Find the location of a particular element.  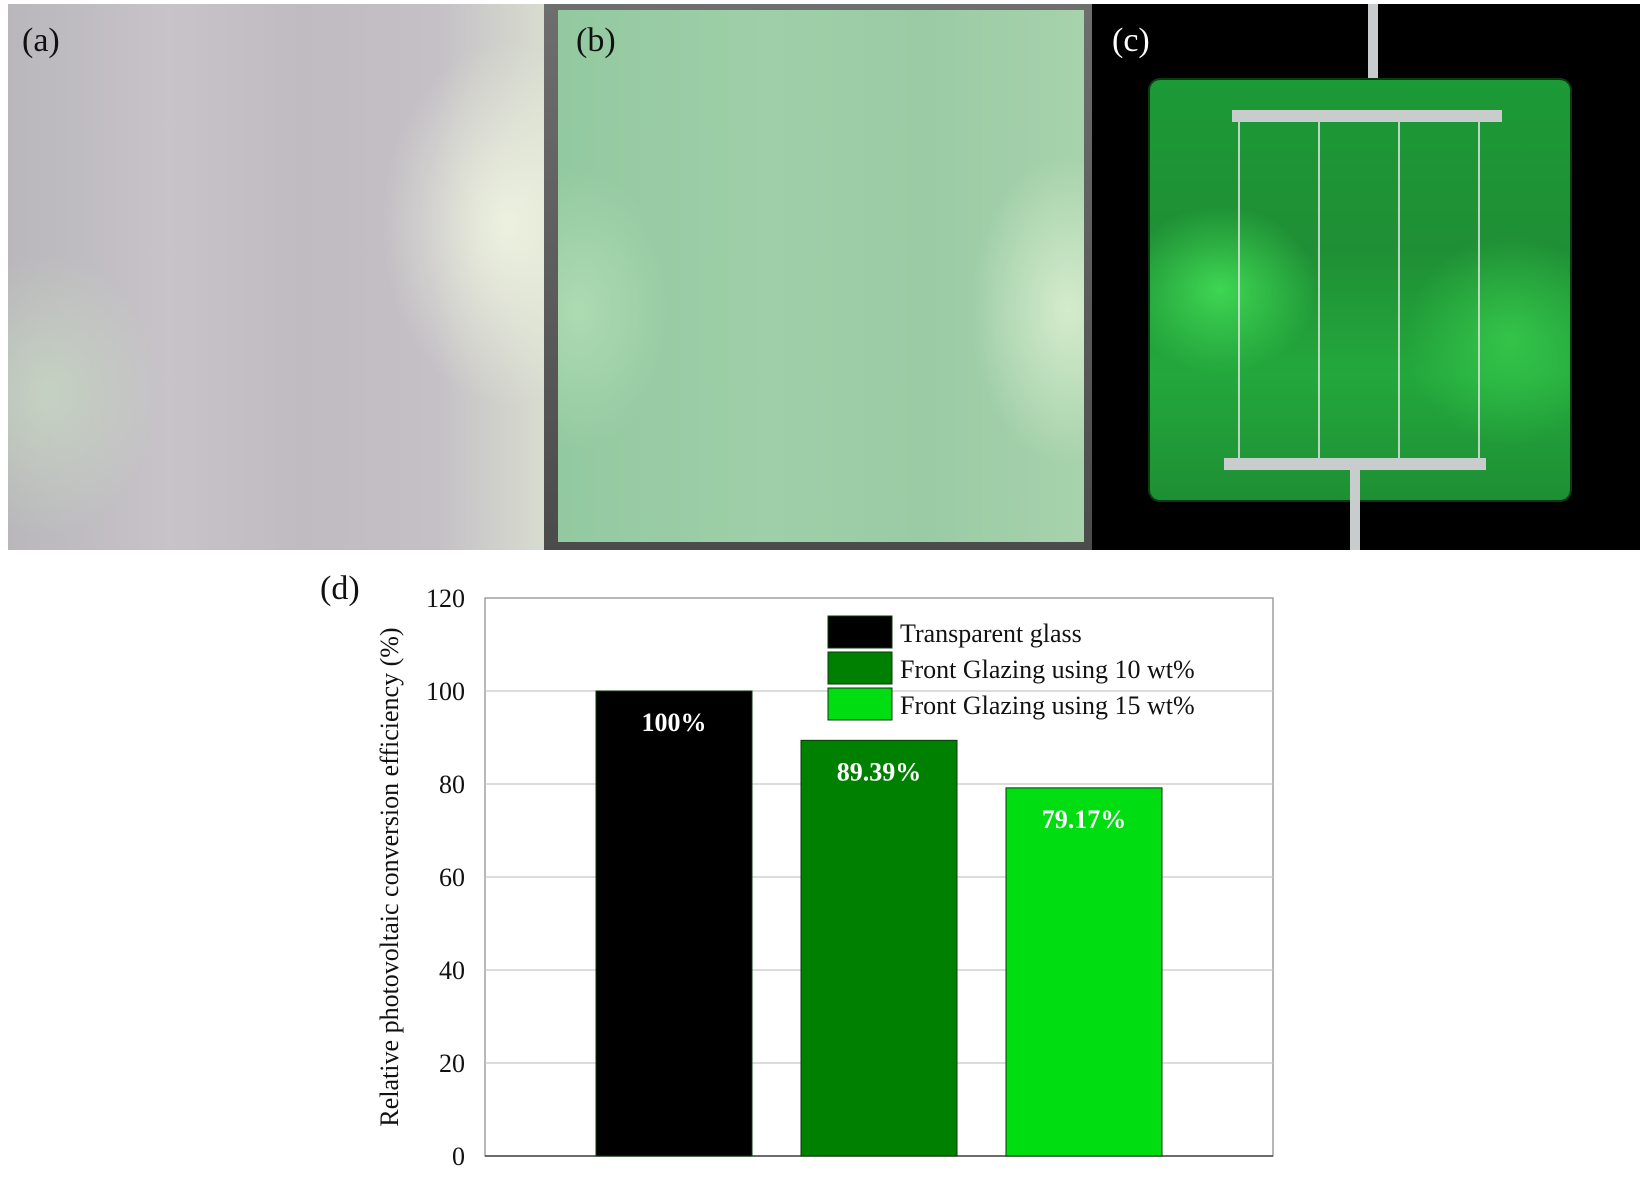

y-tick-label: 60 is located at coordinates (452, 877).